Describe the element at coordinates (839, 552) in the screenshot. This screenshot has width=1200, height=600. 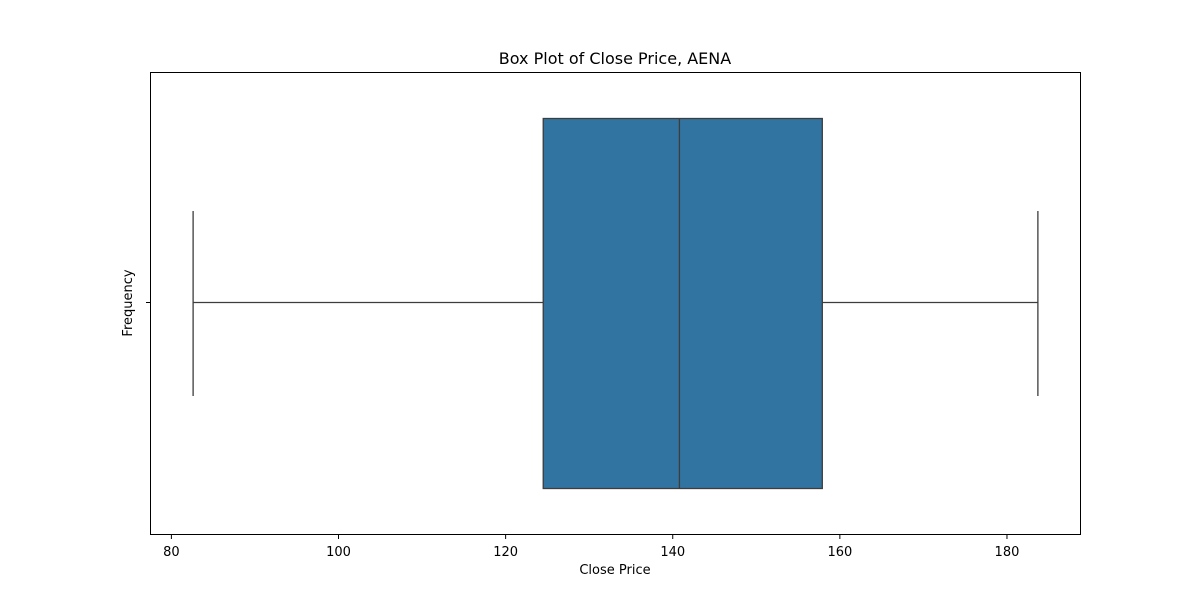
I see `x-tick-label: 160` at that location.